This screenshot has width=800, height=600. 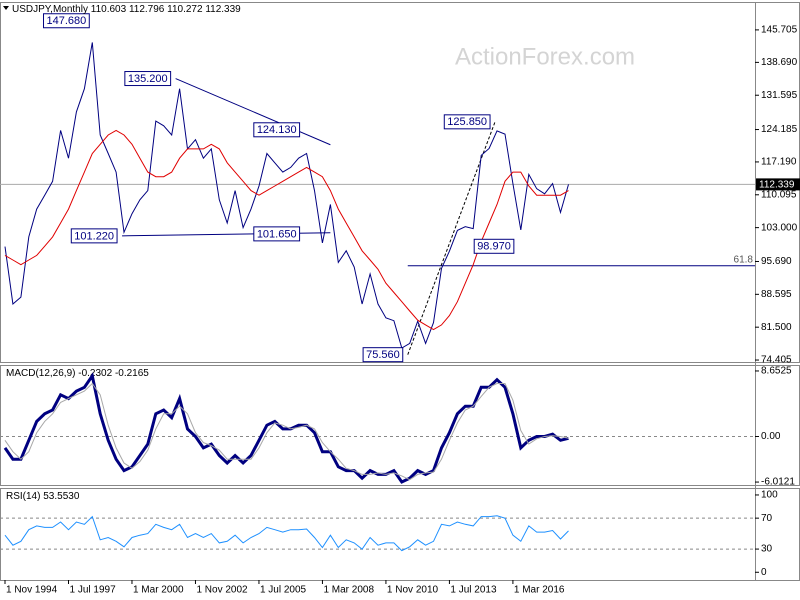 What do you see at coordinates (95, 373) in the screenshot?
I see `macd-value: -0.2302` at bounding box center [95, 373].